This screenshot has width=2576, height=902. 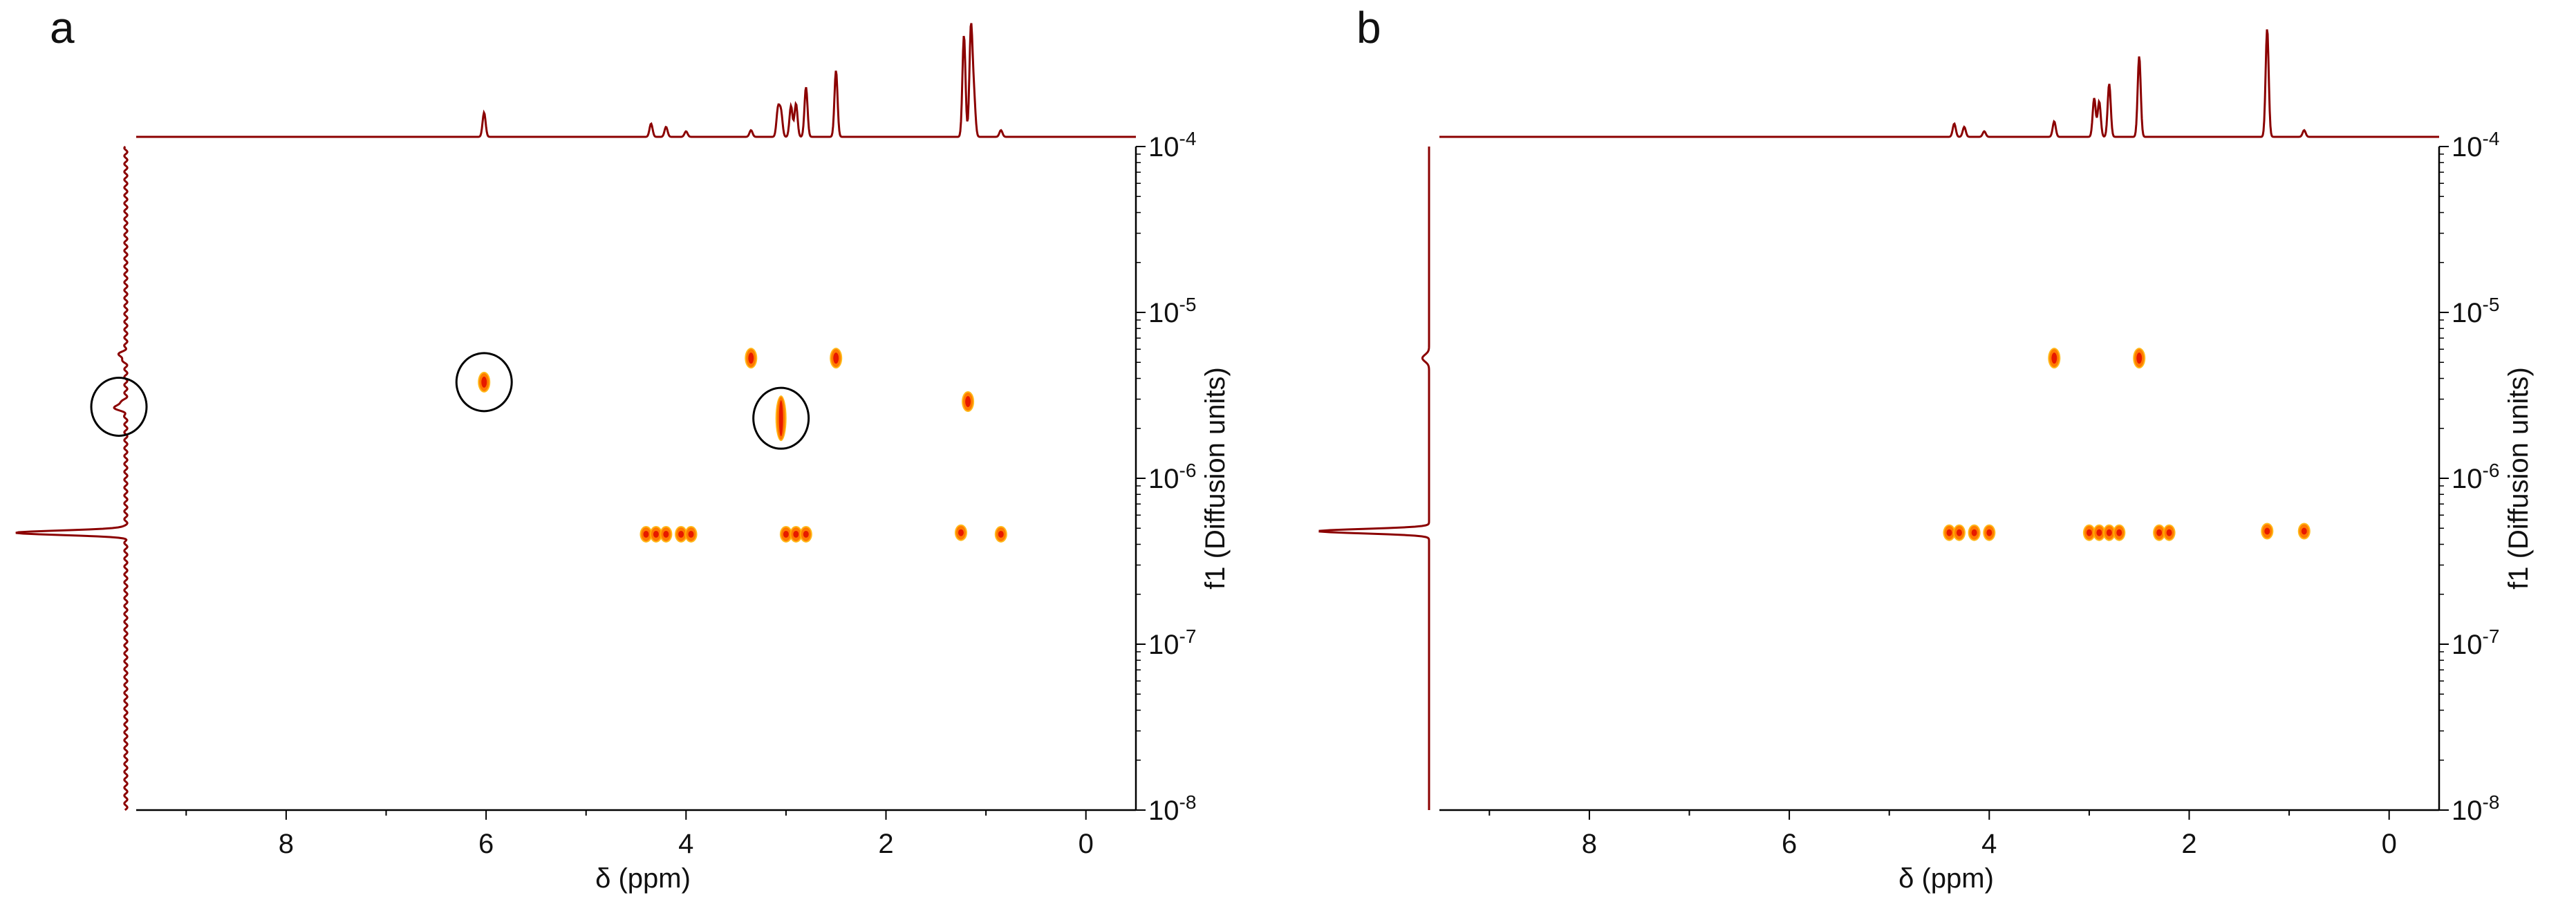 I want to click on panel-label: b, so click(x=1368, y=28).